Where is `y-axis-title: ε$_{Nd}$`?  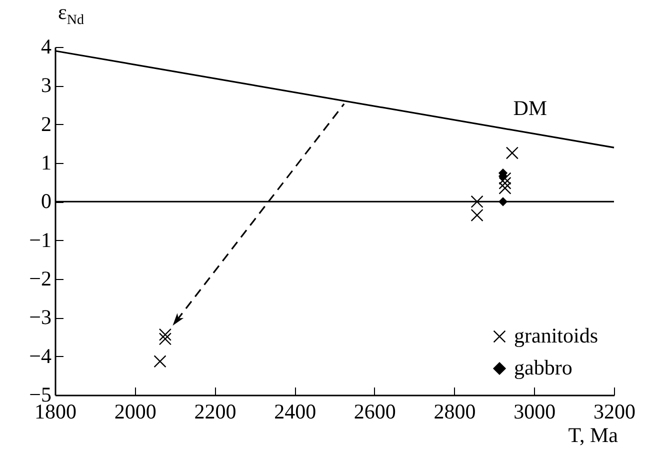
y-axis-title: ε$_{Nd}$ is located at coordinates (71, 15).